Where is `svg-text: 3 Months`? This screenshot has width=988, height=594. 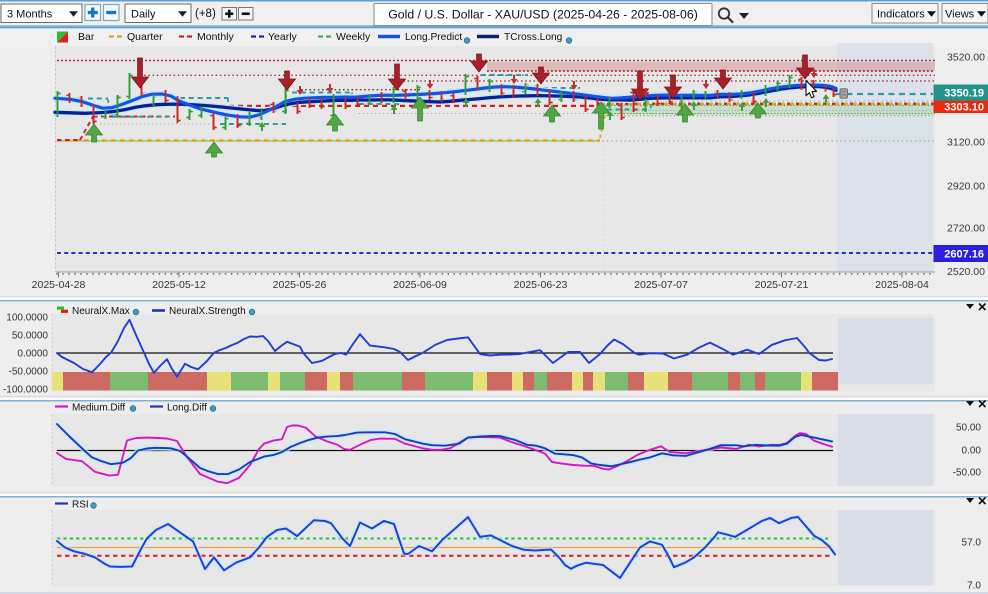
svg-text: 3 Months is located at coordinates (30, 14).